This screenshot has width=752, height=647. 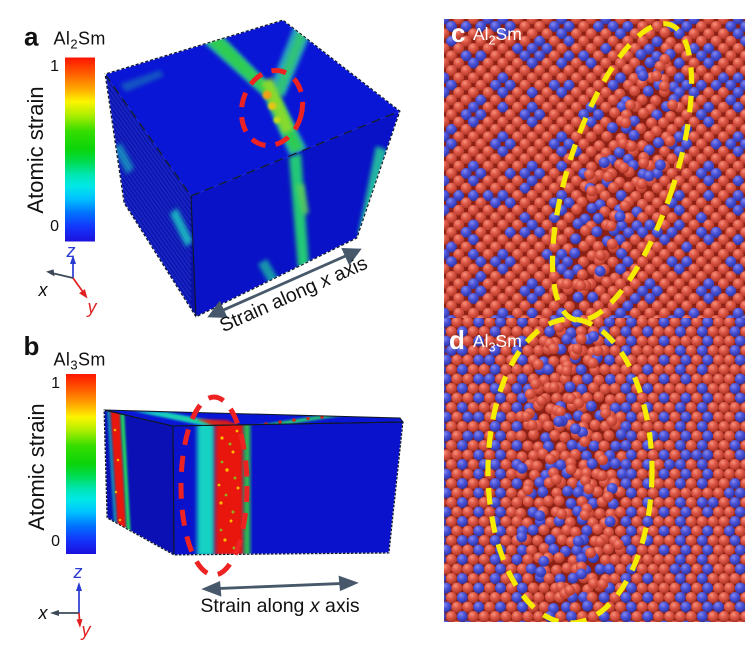 I want to click on svg-text: d, so click(x=457, y=340).